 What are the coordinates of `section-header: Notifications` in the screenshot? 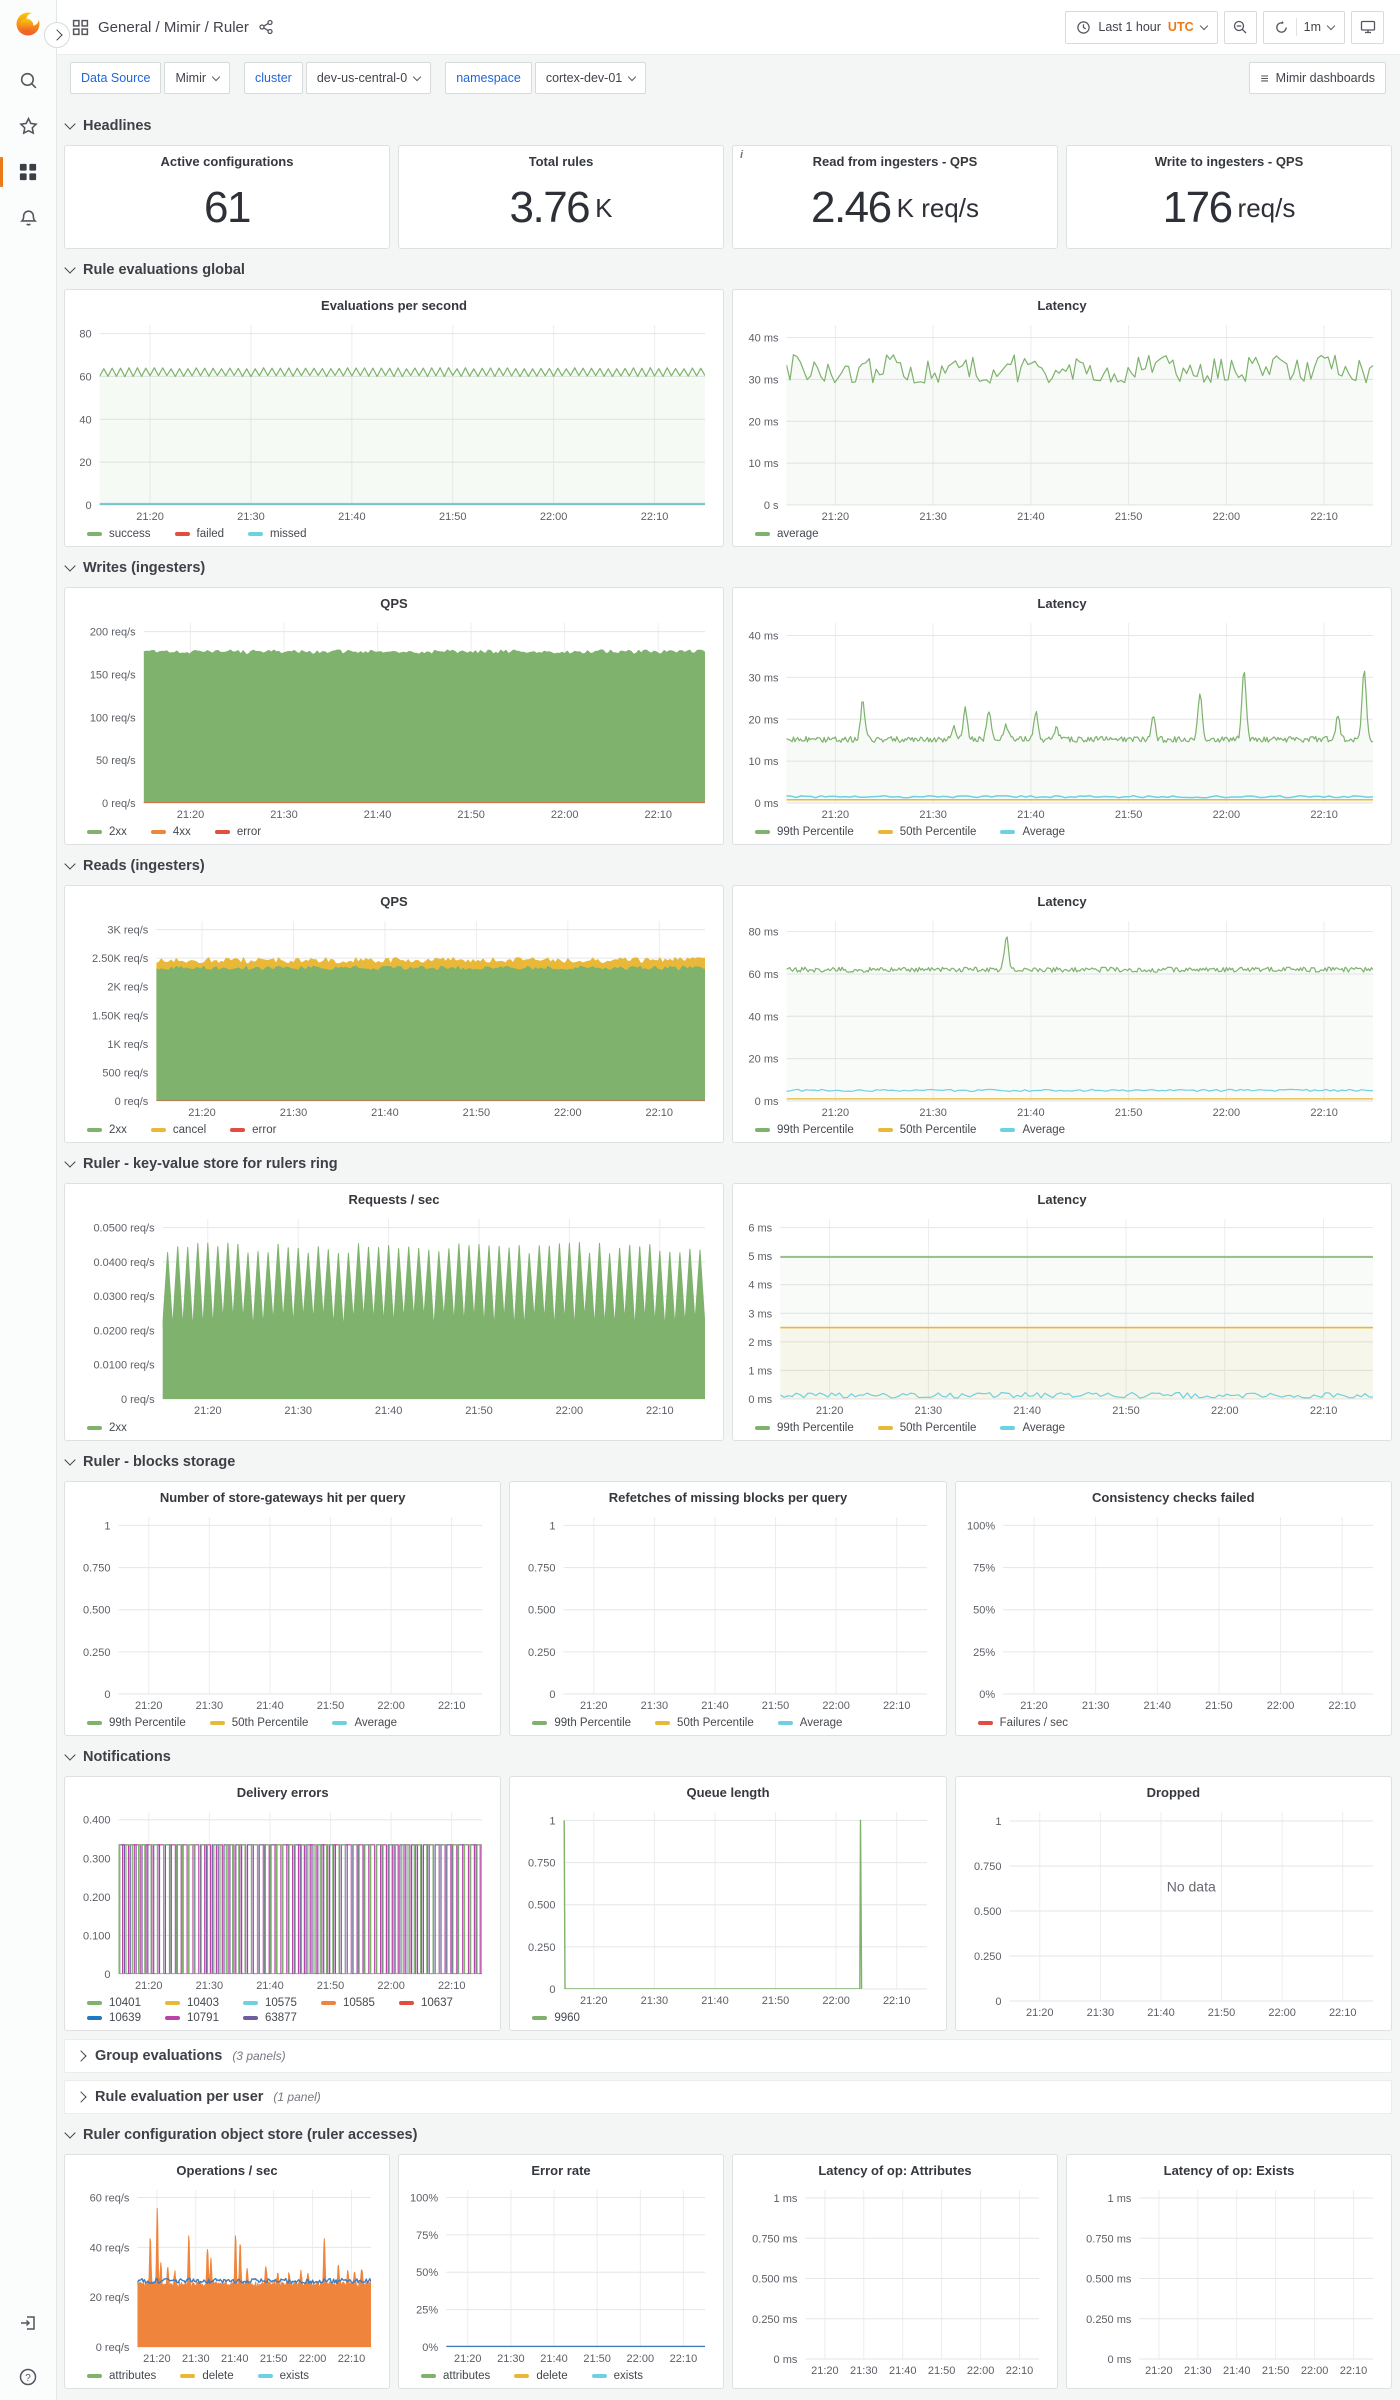 It's located at (728, 1757).